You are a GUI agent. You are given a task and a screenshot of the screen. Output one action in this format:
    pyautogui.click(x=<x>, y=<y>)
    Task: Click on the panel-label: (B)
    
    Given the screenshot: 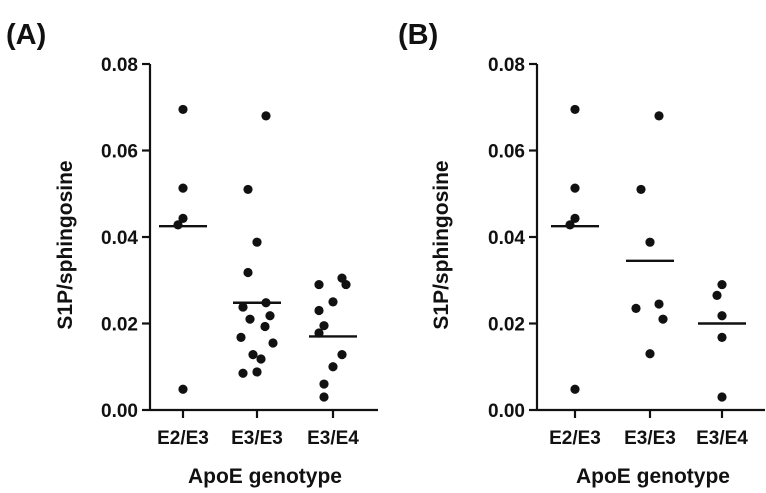 What is the action you would take?
    pyautogui.click(x=418, y=35)
    